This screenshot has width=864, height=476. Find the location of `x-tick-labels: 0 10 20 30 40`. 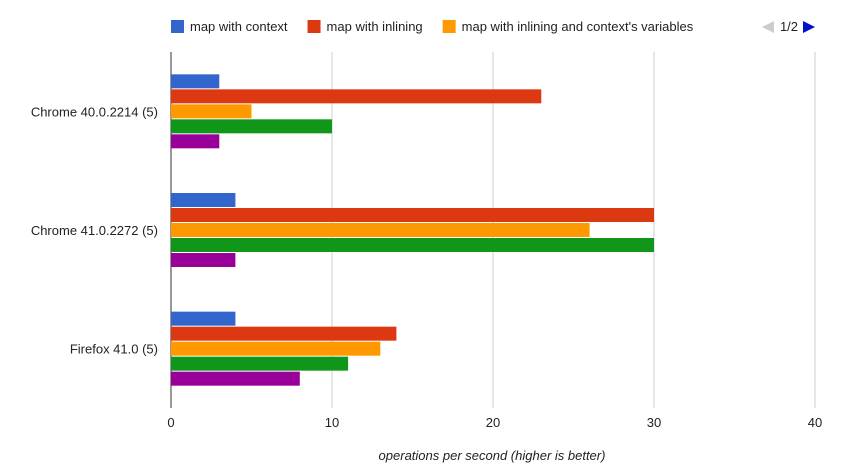

x-tick-labels: 0 10 20 30 40 is located at coordinates (494, 422).